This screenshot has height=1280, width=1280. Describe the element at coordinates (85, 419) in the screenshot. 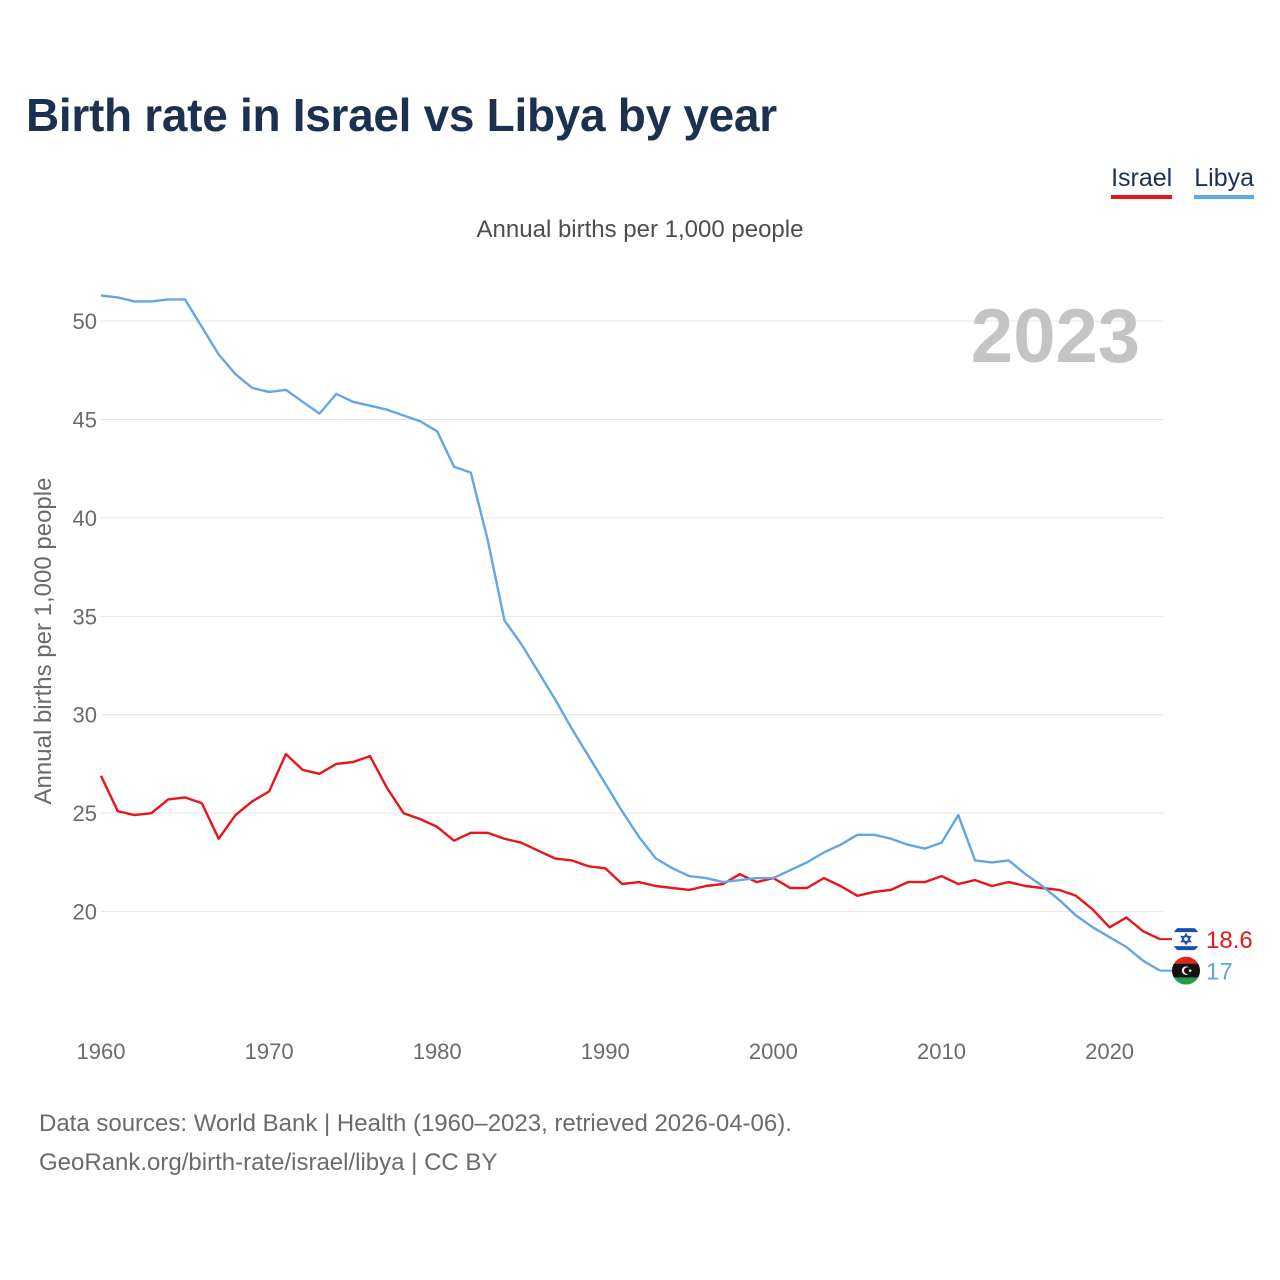

I see `y-tick-label-45: 45` at that location.